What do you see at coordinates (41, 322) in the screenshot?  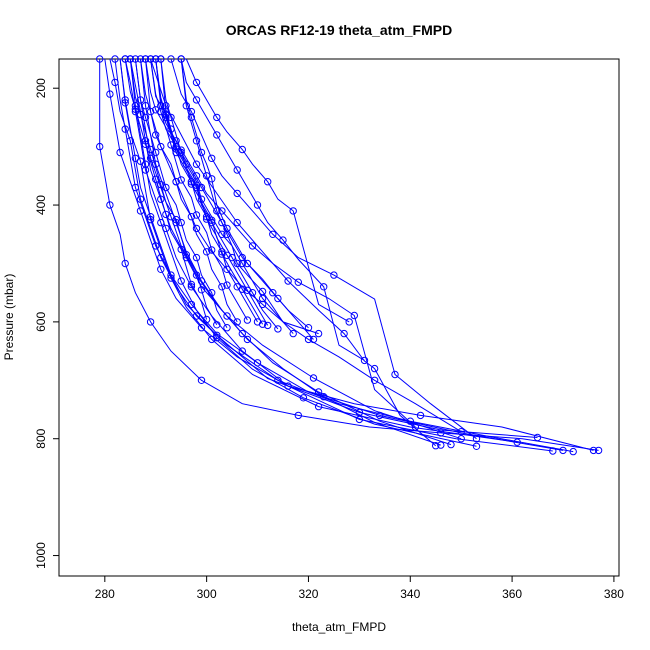 I see `y-tick-label: 600` at bounding box center [41, 322].